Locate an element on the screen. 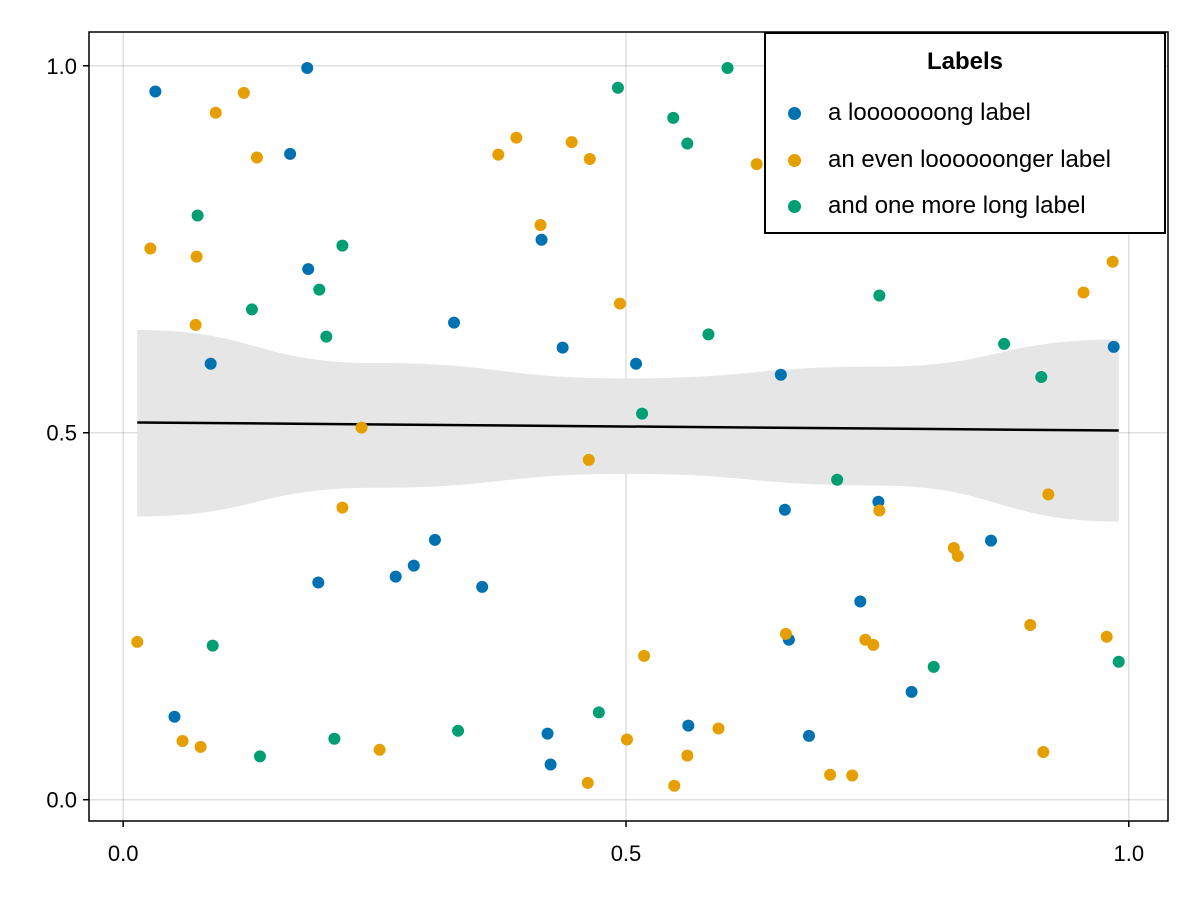 The width and height of the screenshot is (1200, 900). legend-item-series-3: and one more long label is located at coordinates (937, 206).